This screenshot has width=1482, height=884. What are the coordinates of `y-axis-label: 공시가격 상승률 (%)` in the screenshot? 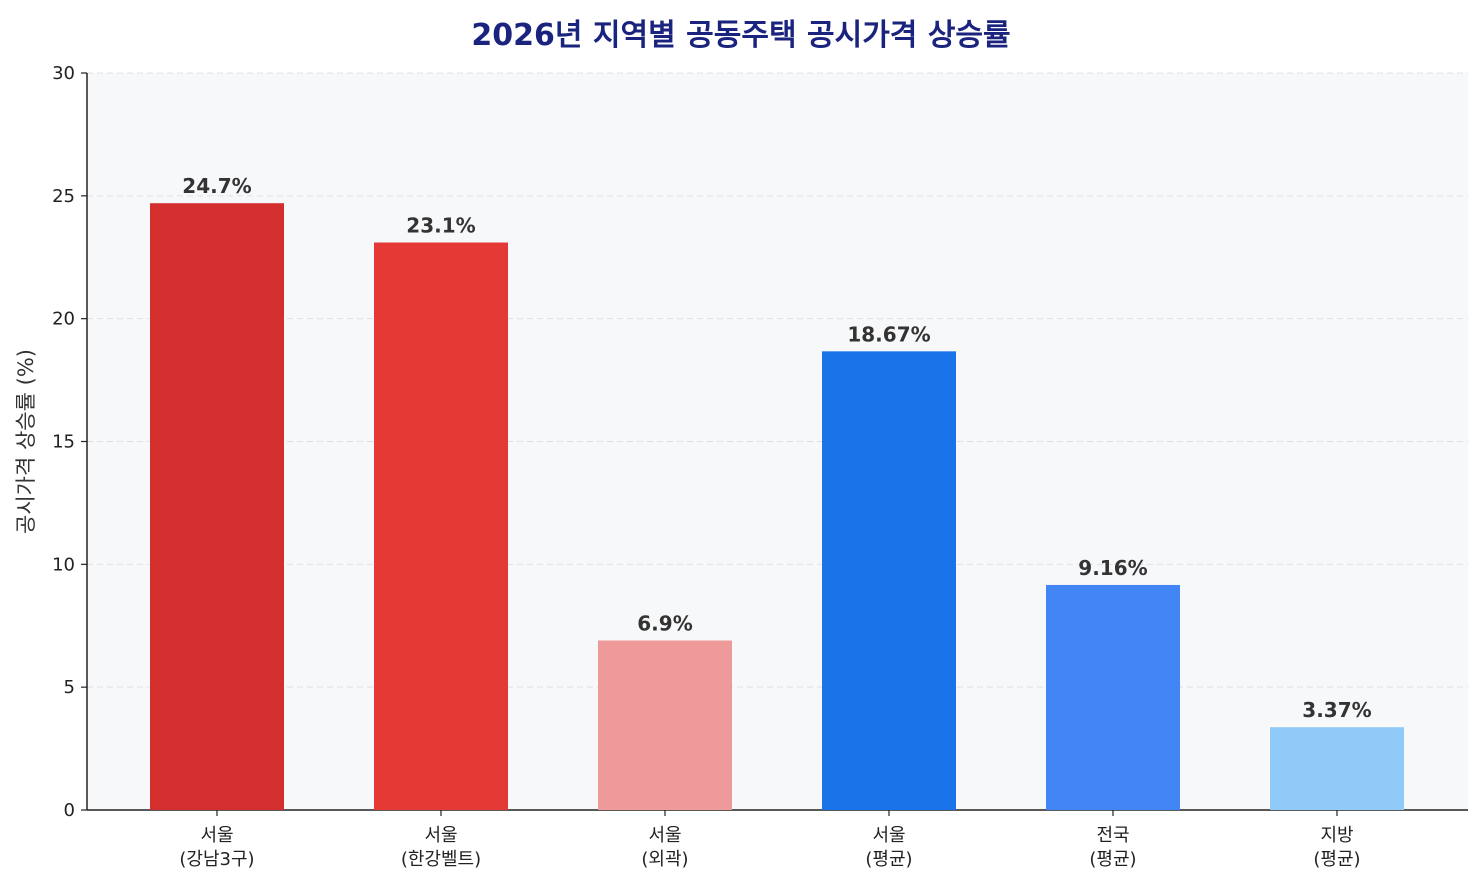 It's located at (26, 441).